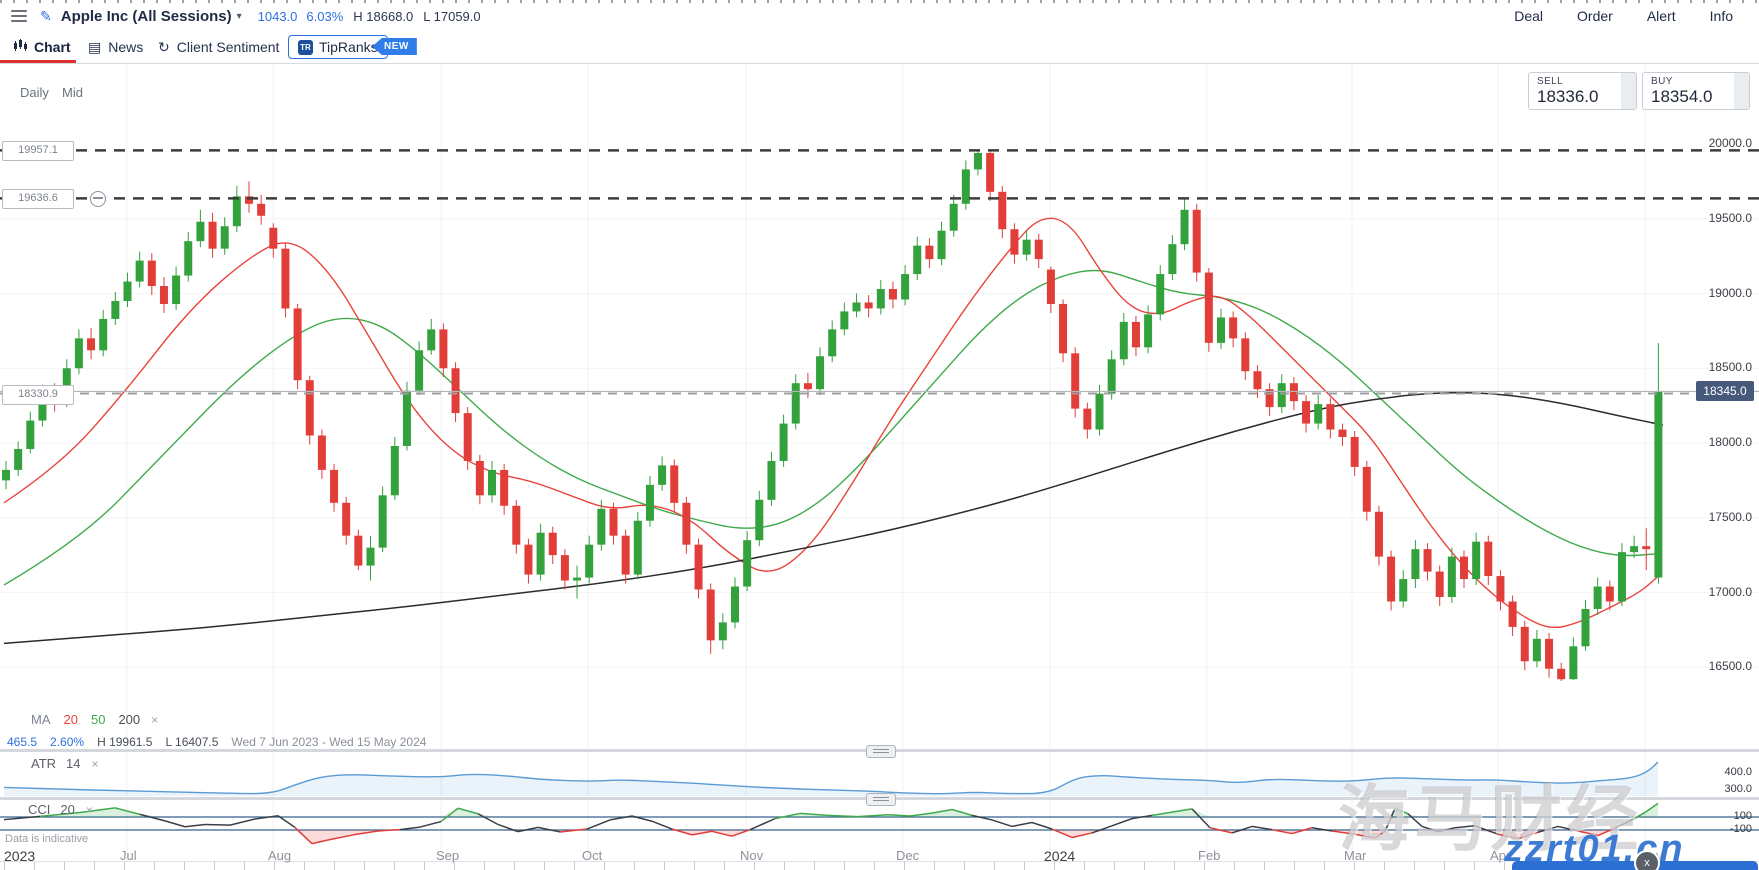 This screenshot has width=1759, height=870. Describe the element at coordinates (879, 861) in the screenshot. I see `x-axis-line` at that location.